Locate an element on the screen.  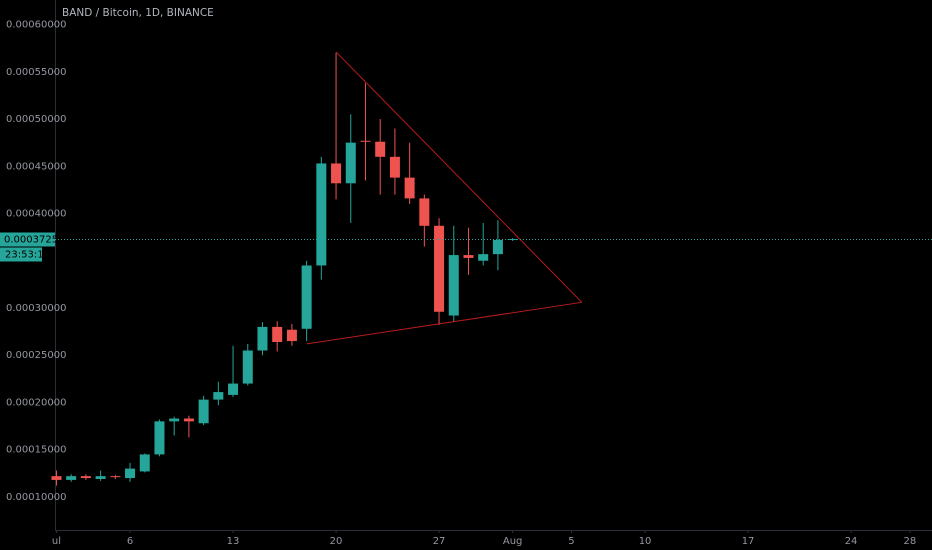
y-tick-label: 0.00020000 is located at coordinates (36, 402).